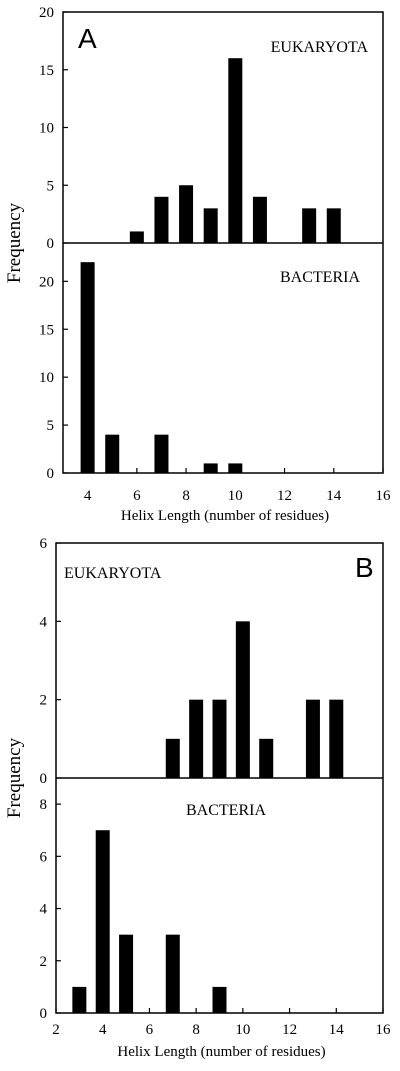 The width and height of the screenshot is (400, 1071). Describe the element at coordinates (364, 567) in the screenshot. I see `panel-letter: B` at that location.